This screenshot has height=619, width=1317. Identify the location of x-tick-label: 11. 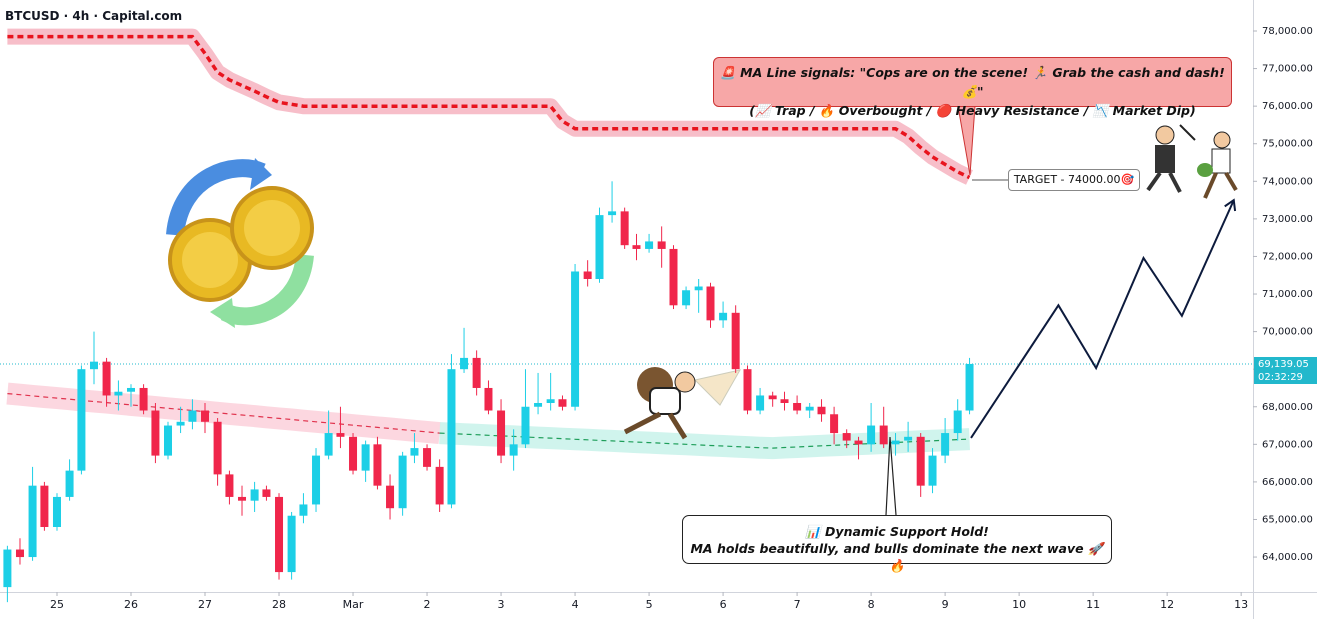
(1093, 604).